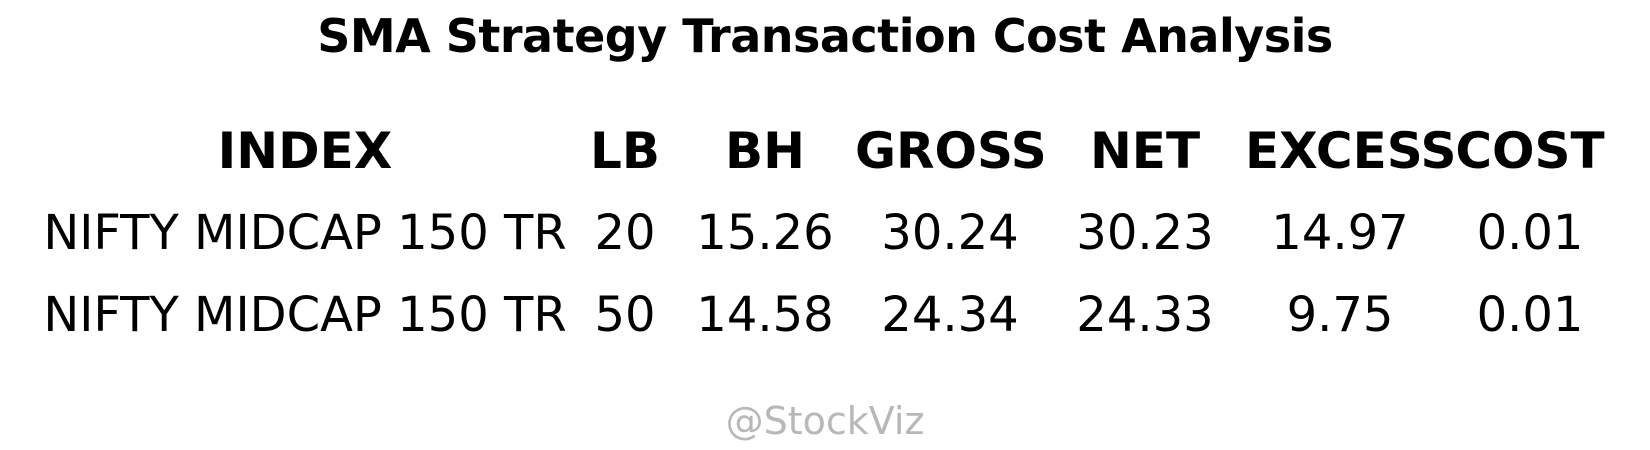 This screenshot has width=1650, height=450. Describe the element at coordinates (825, 36) in the screenshot. I see `chart-title: SMA Strategy Transaction Cost Analysis` at that location.